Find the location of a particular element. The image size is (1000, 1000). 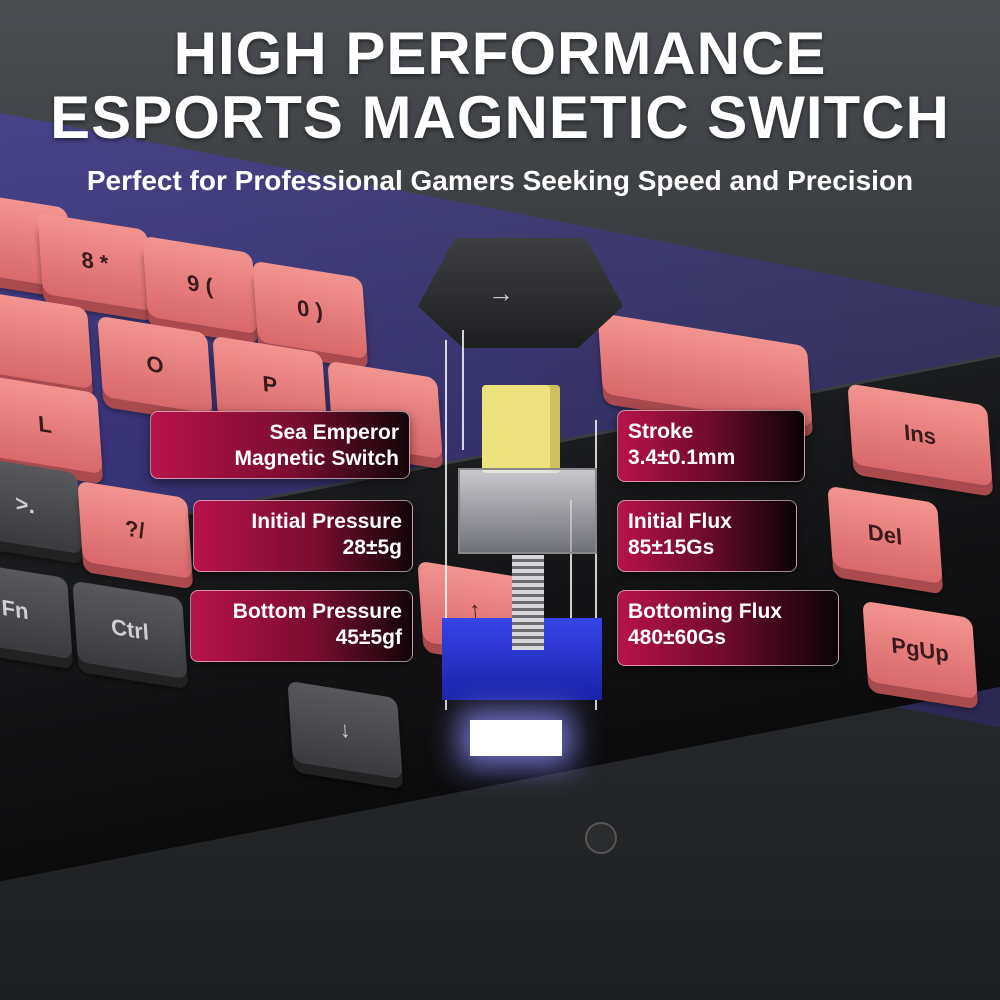

keycap-9: 9 ( is located at coordinates (200, 285).